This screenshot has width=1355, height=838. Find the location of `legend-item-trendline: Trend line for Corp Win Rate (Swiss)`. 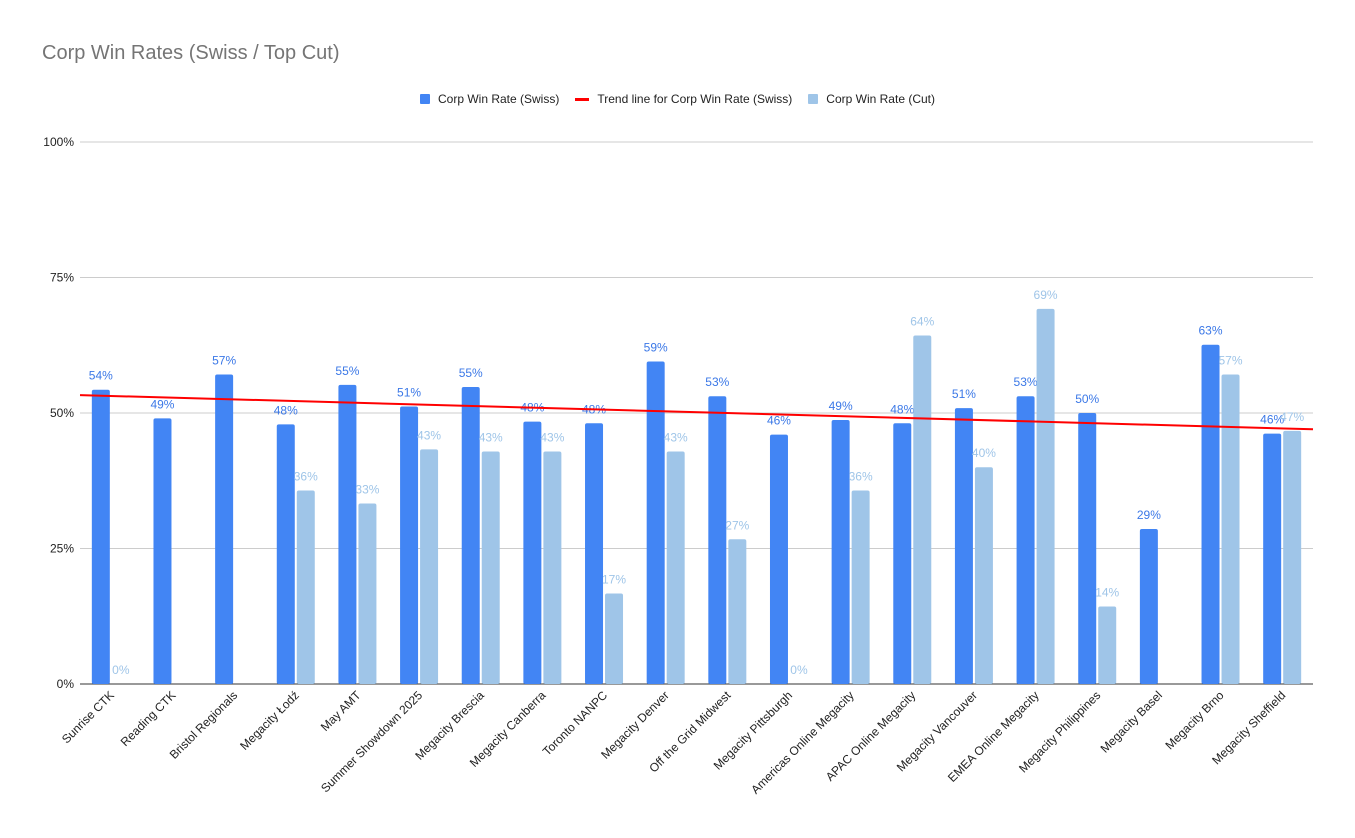

legend-item-trendline: Trend line for Corp Win Rate (Swiss) is located at coordinates (683, 99).